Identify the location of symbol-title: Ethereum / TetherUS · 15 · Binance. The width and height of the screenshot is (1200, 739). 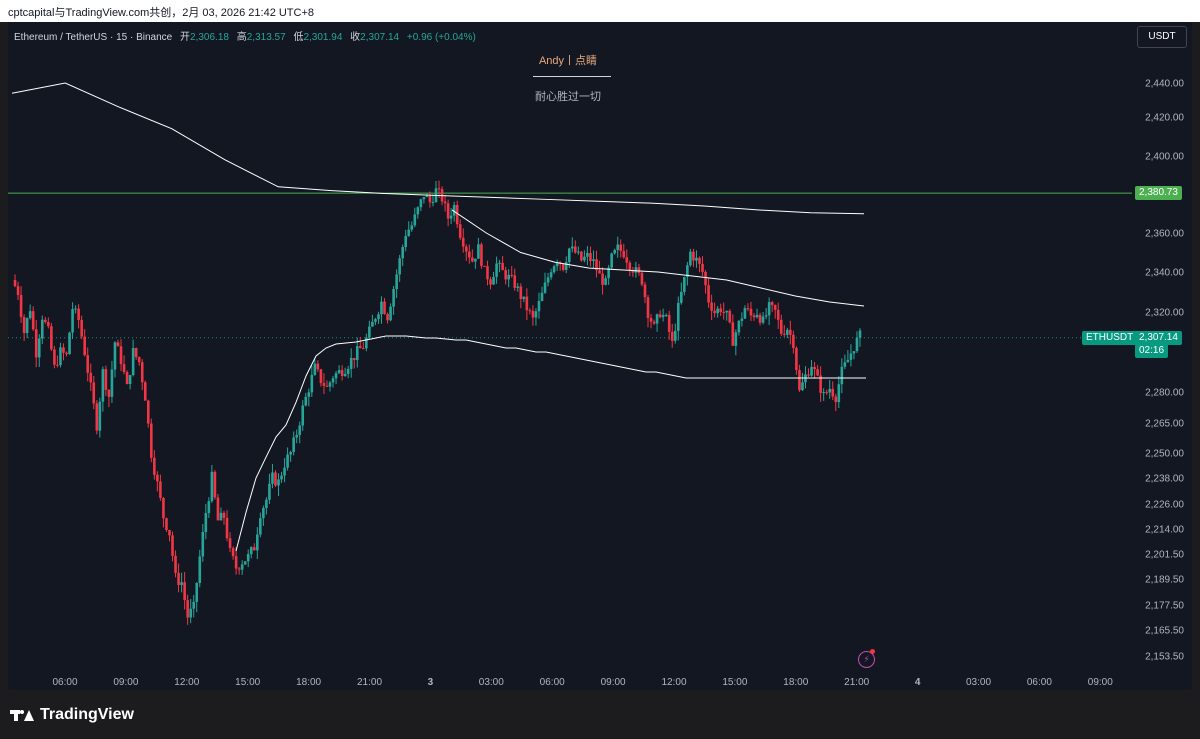
(93, 37).